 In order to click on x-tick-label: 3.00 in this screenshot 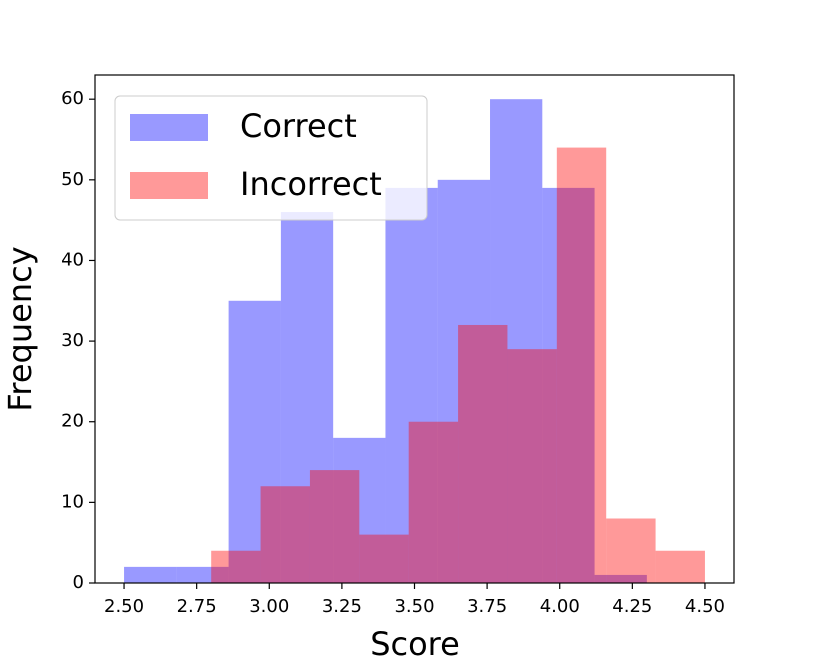, I will do `click(269, 606)`.